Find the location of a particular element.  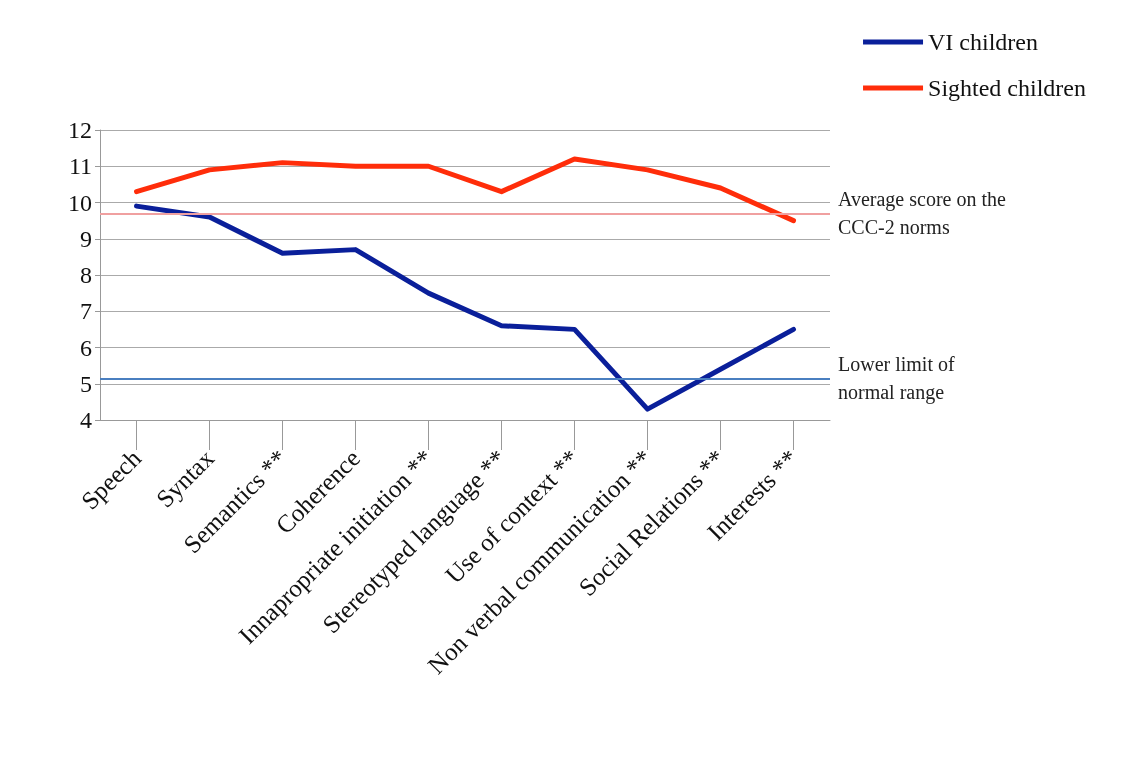

legend-label: VI children is located at coordinates (983, 42).